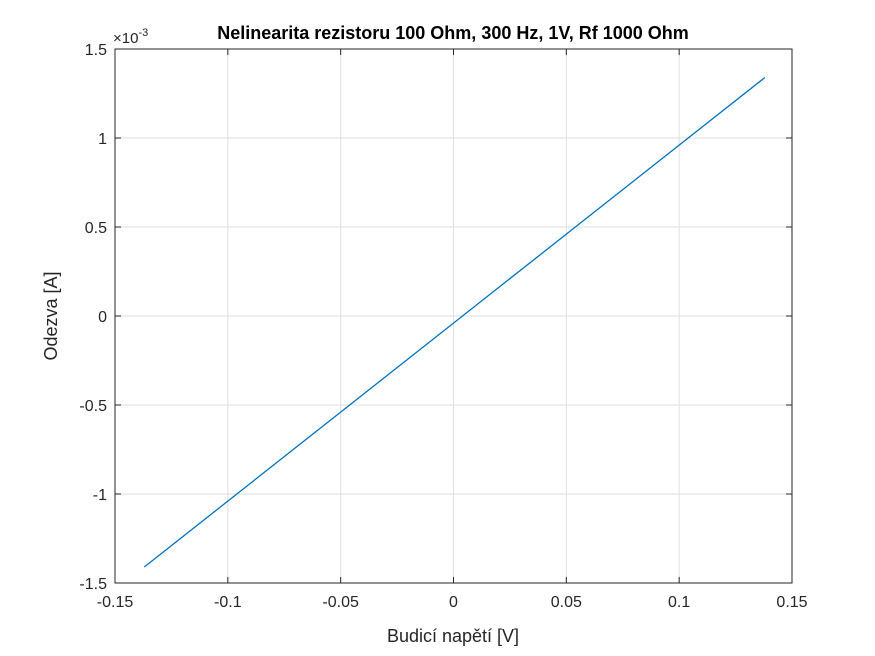  I want to click on y-tick-labels: -1.5 -1 -0.5 0 0.5 1 1.5, so click(93, 317).